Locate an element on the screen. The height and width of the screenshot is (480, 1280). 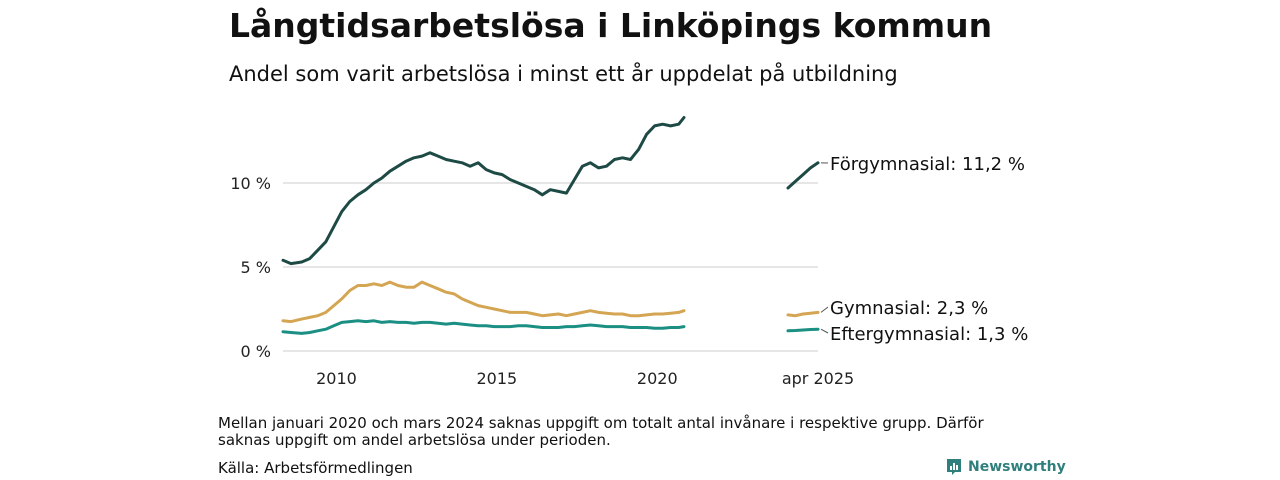
chart-title: Långtidsarbetslösa i Linköpings kommun is located at coordinates (611, 25).